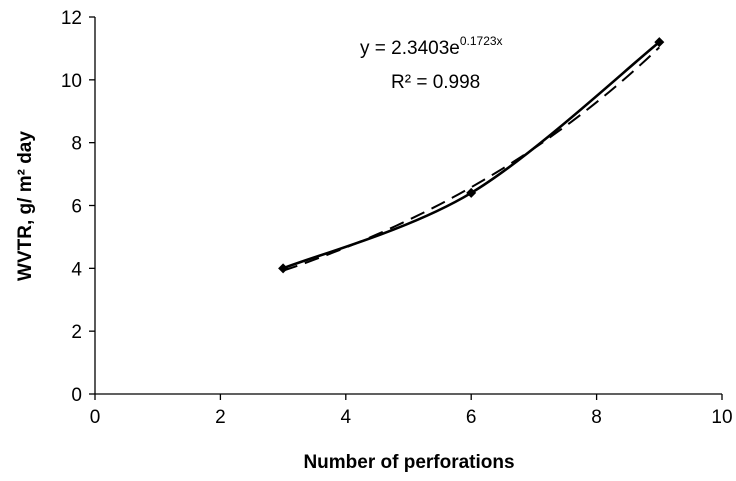 This screenshot has width=736, height=481. I want to click on y-tick-label: 4, so click(76, 269).